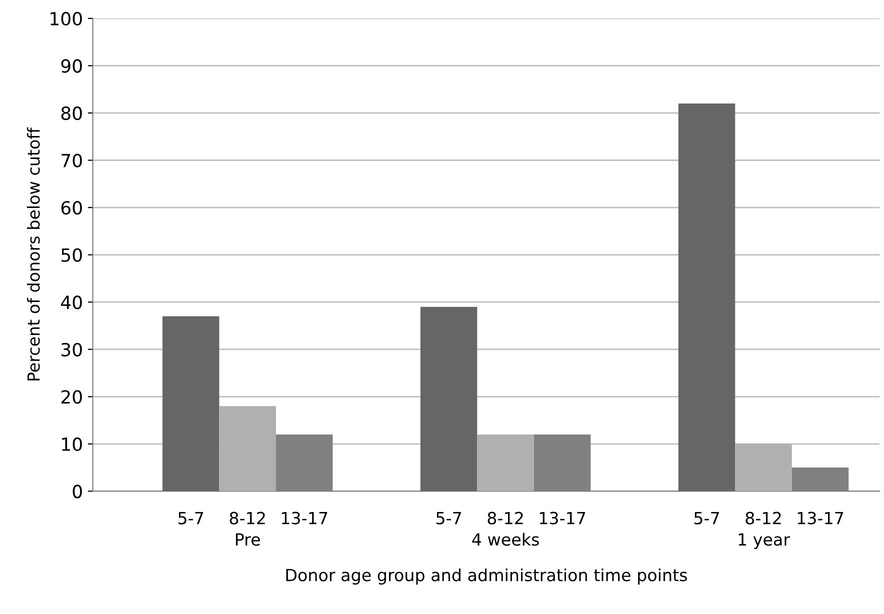 The width and height of the screenshot is (884, 614). I want to click on x-tick-label: 4 weeks, so click(505, 539).